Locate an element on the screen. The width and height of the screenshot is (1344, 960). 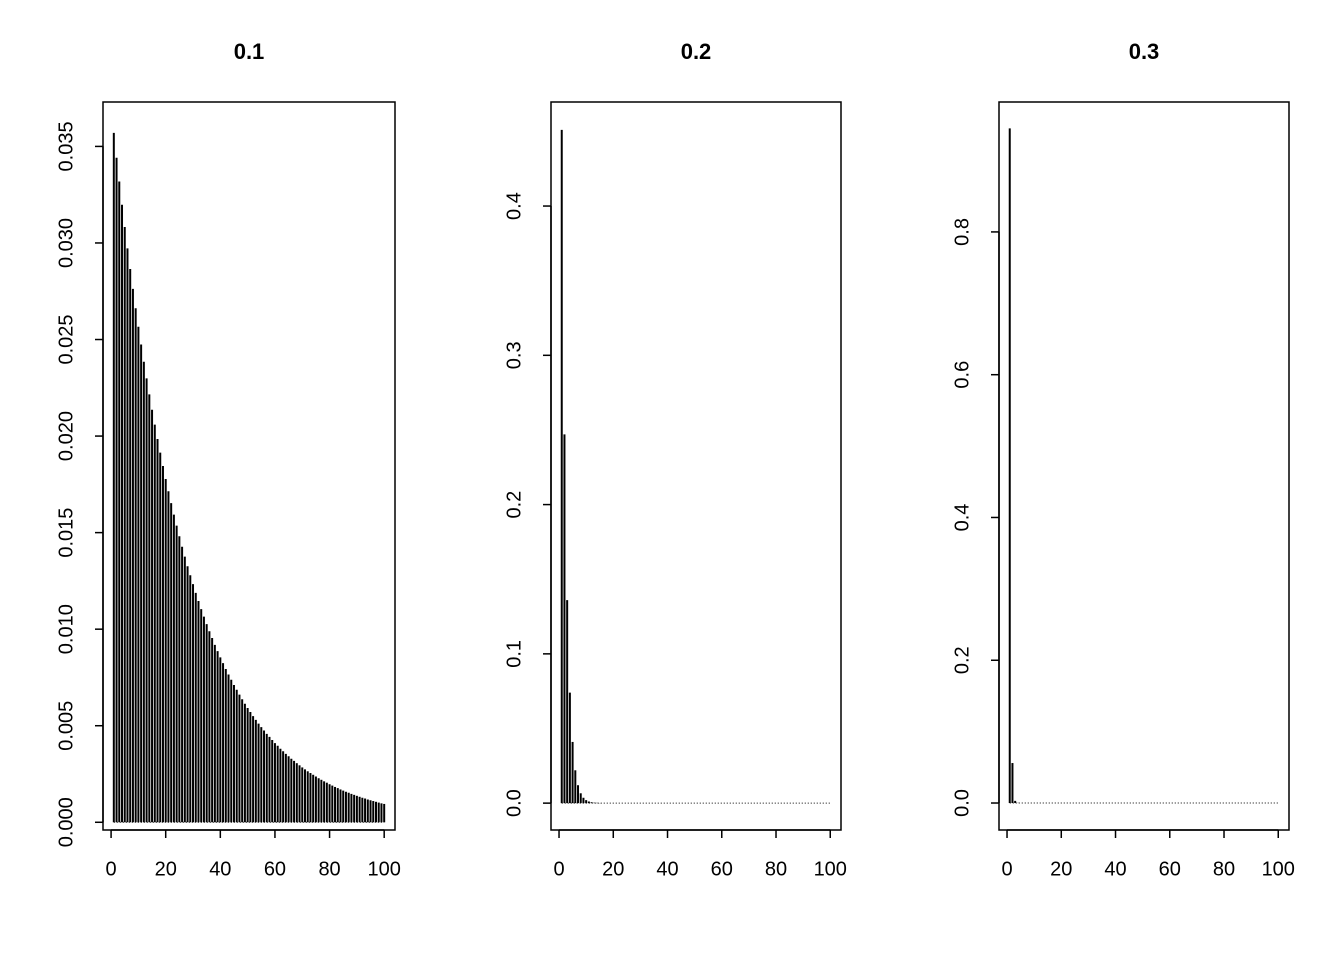
y-tick-label: 0.010 is located at coordinates (66, 629).